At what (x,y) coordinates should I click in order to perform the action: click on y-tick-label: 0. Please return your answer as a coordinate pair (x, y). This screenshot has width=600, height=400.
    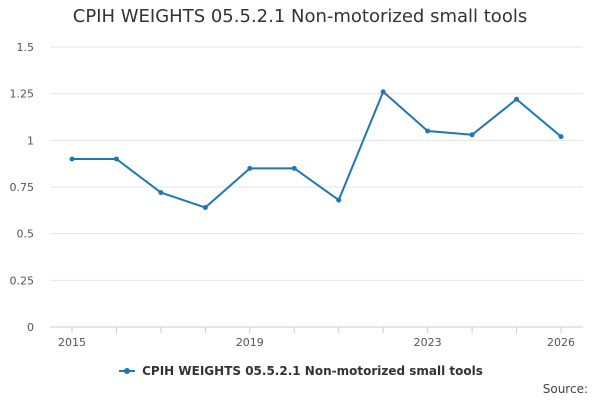
    Looking at the image, I should click on (30, 327).